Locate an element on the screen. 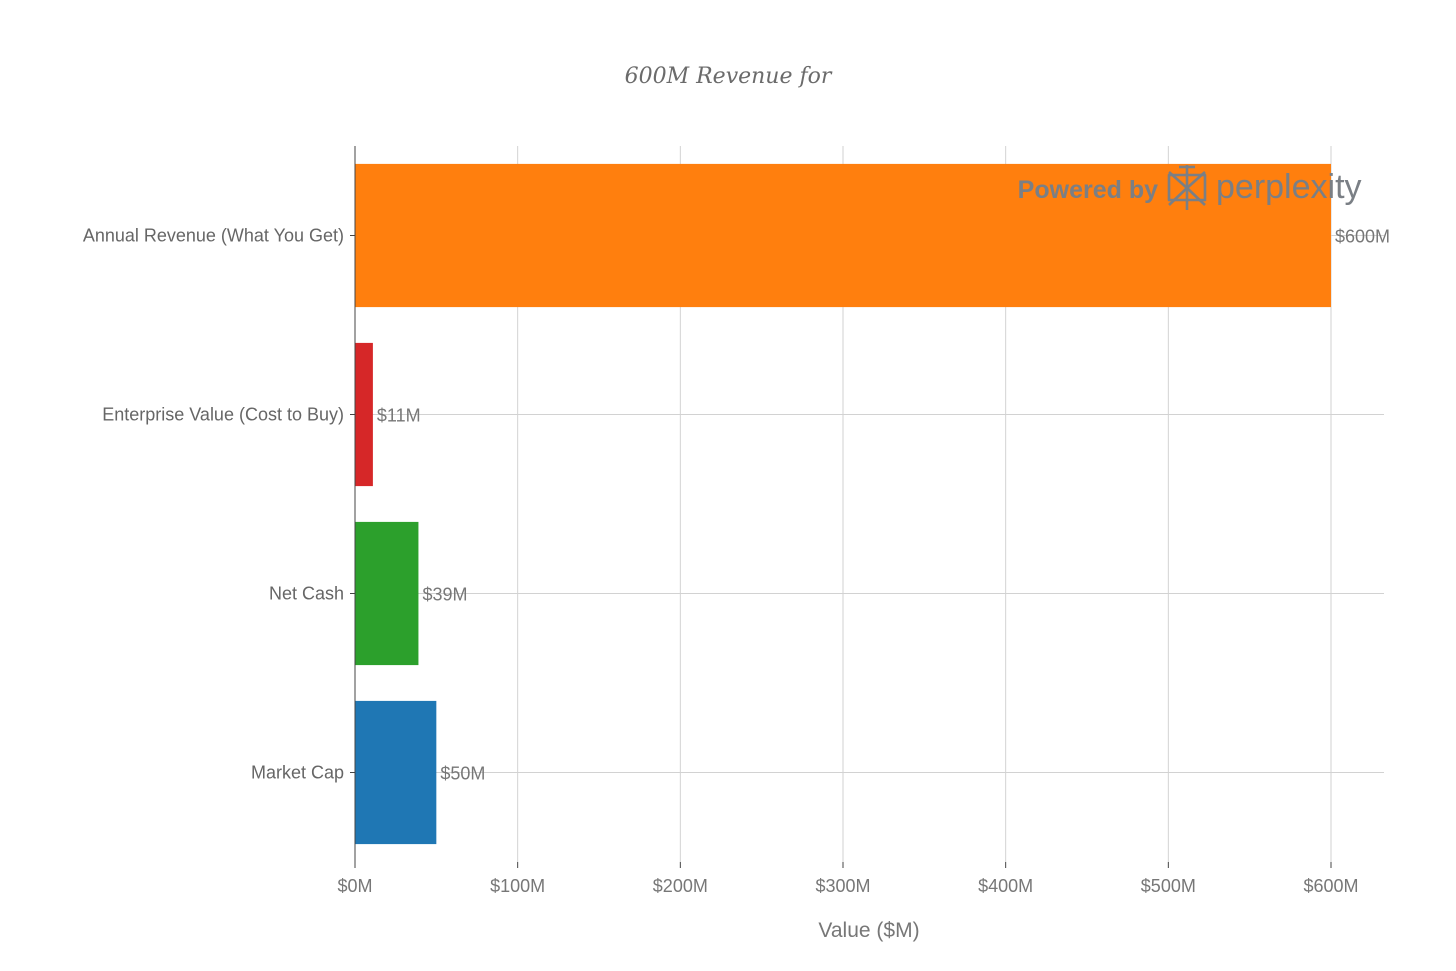  x-tick-label: $100M is located at coordinates (517, 886).